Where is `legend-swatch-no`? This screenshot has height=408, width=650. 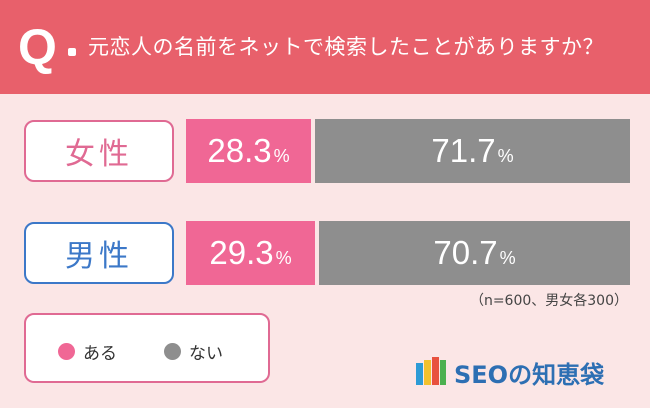
legend-swatch-no is located at coordinates (172, 351).